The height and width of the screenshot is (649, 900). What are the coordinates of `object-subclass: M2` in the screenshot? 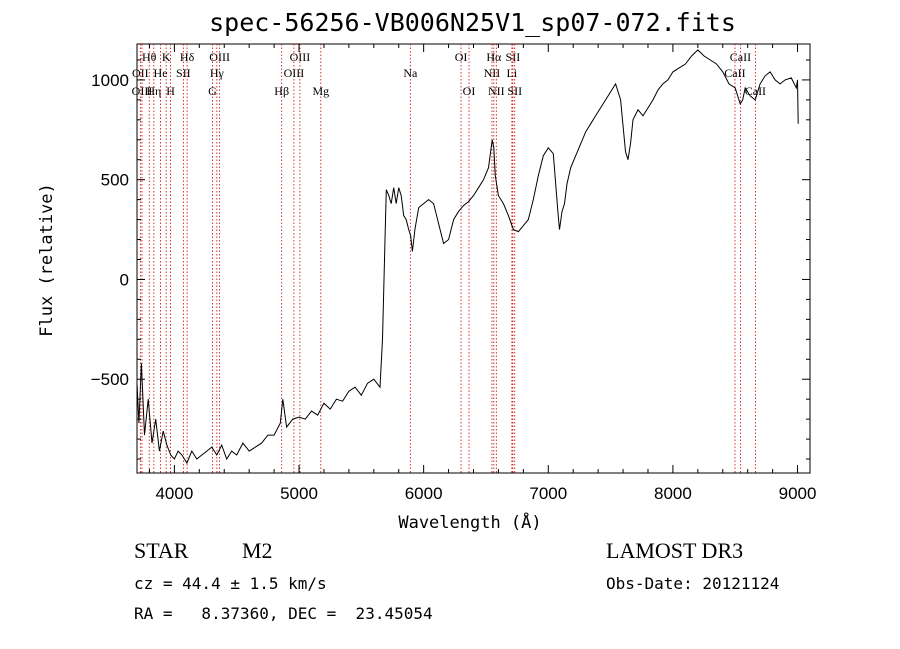 It's located at (257, 550).